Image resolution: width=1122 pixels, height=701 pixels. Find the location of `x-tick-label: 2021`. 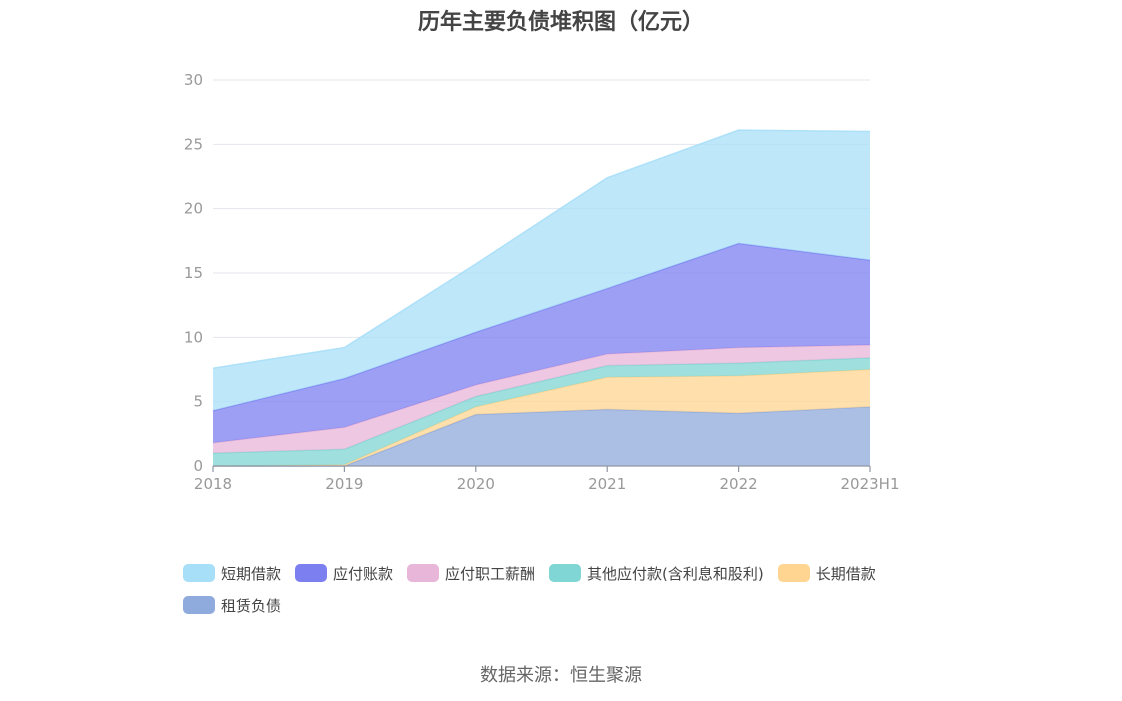

x-tick-label: 2021 is located at coordinates (607, 484).